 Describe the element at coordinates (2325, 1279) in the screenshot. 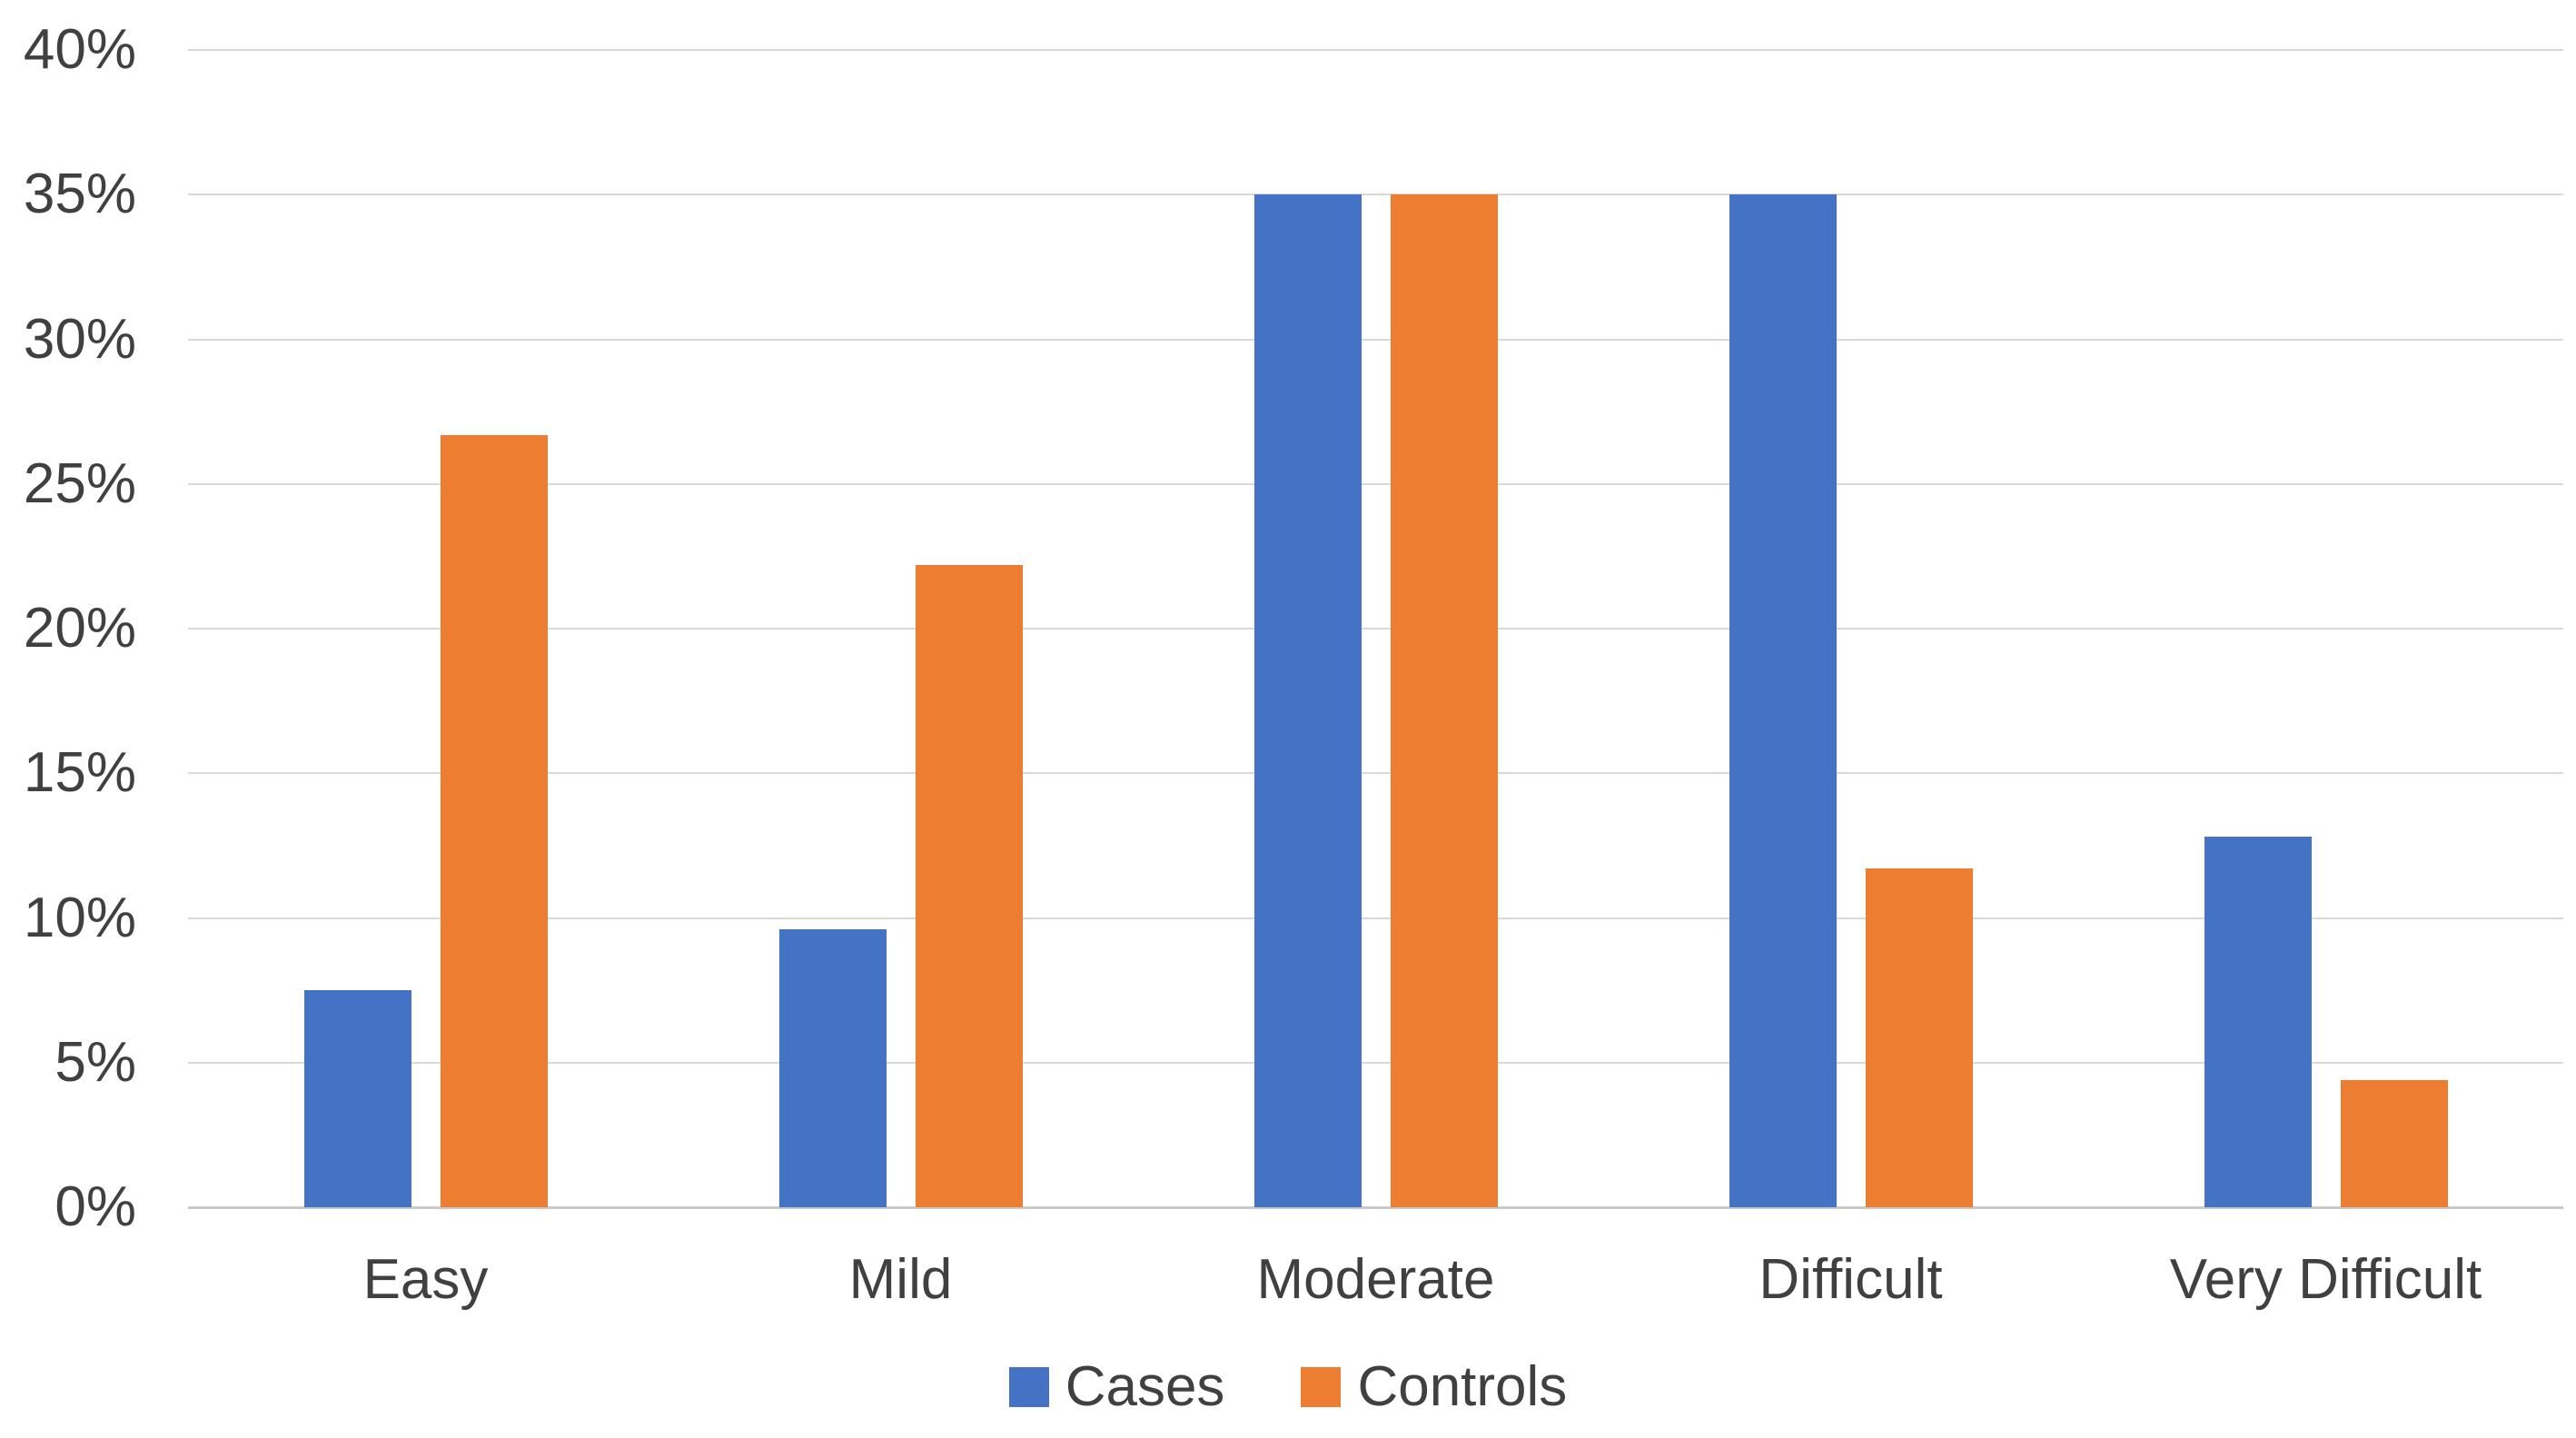

I see `x-axis-label-very-difficult: Very Difficult` at that location.